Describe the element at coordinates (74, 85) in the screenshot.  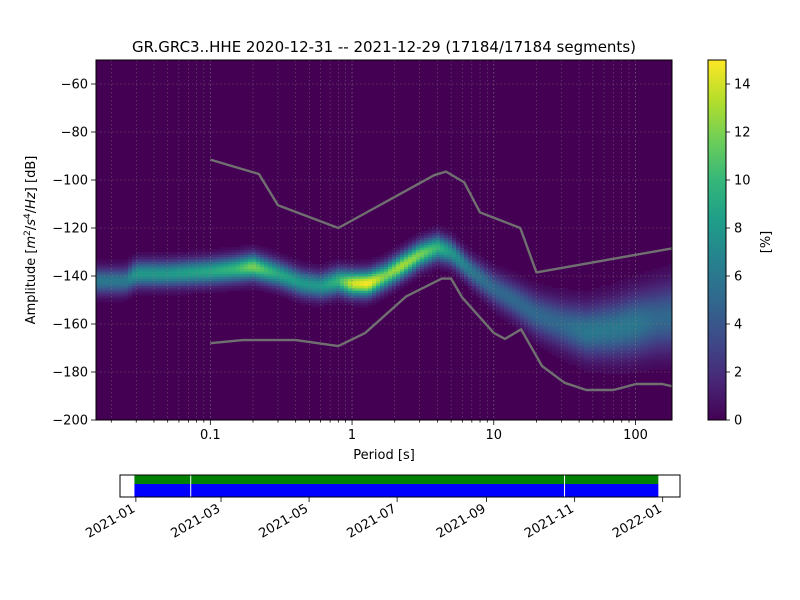
I see `y-tick-label: −60` at that location.